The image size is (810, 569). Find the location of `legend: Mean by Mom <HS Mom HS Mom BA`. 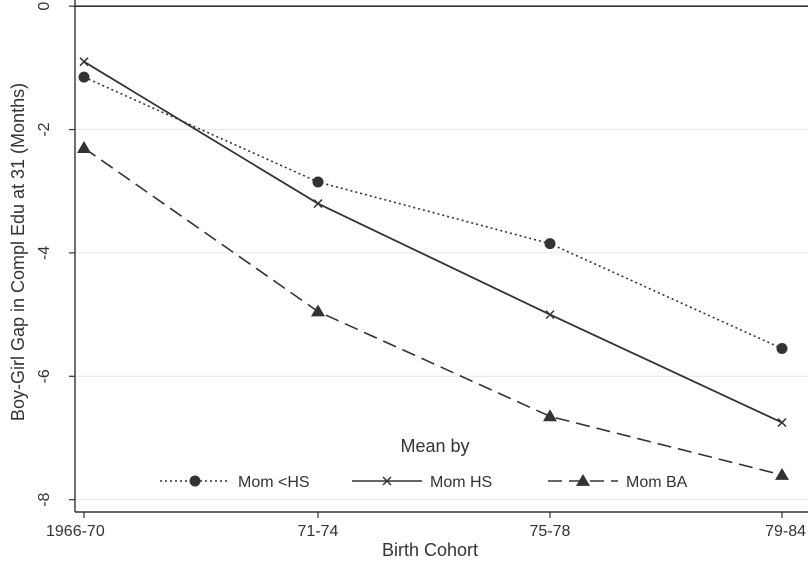

legend: Mean by Mom <HS Mom HS Mom BA is located at coordinates (424, 463).